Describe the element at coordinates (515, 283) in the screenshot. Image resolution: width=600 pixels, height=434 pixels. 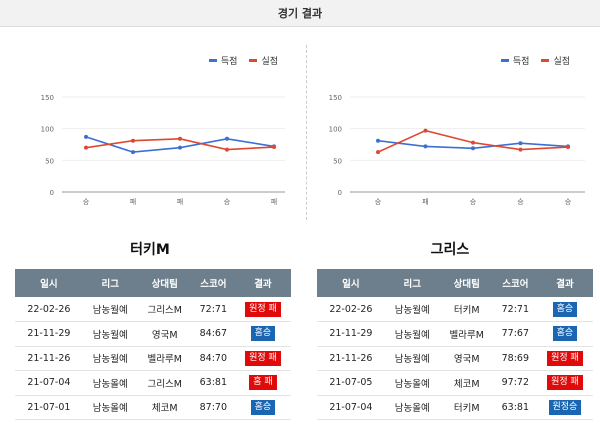
I see `column-header: 스코어` at that location.